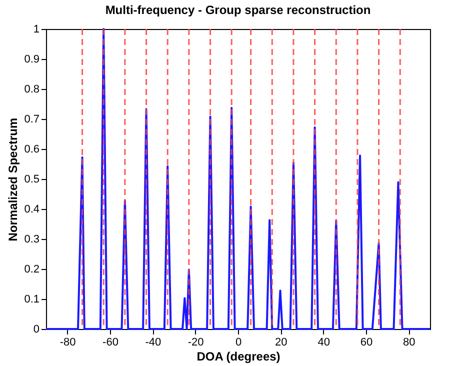 The image size is (465, 366). Describe the element at coordinates (110, 342) in the screenshot. I see `x-tick-label: -60` at that location.